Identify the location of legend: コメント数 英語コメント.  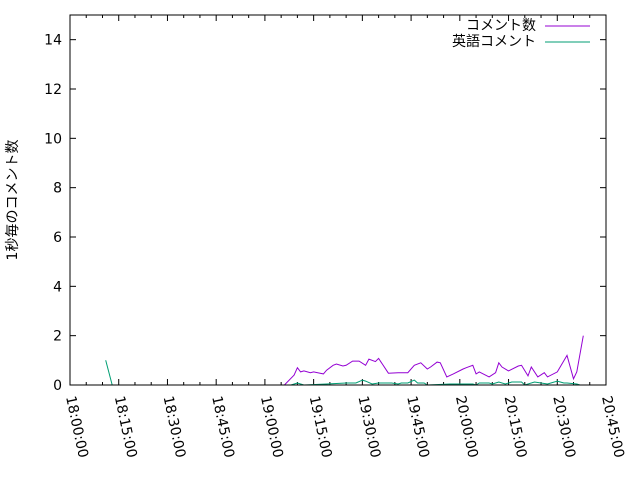
(521, 34).